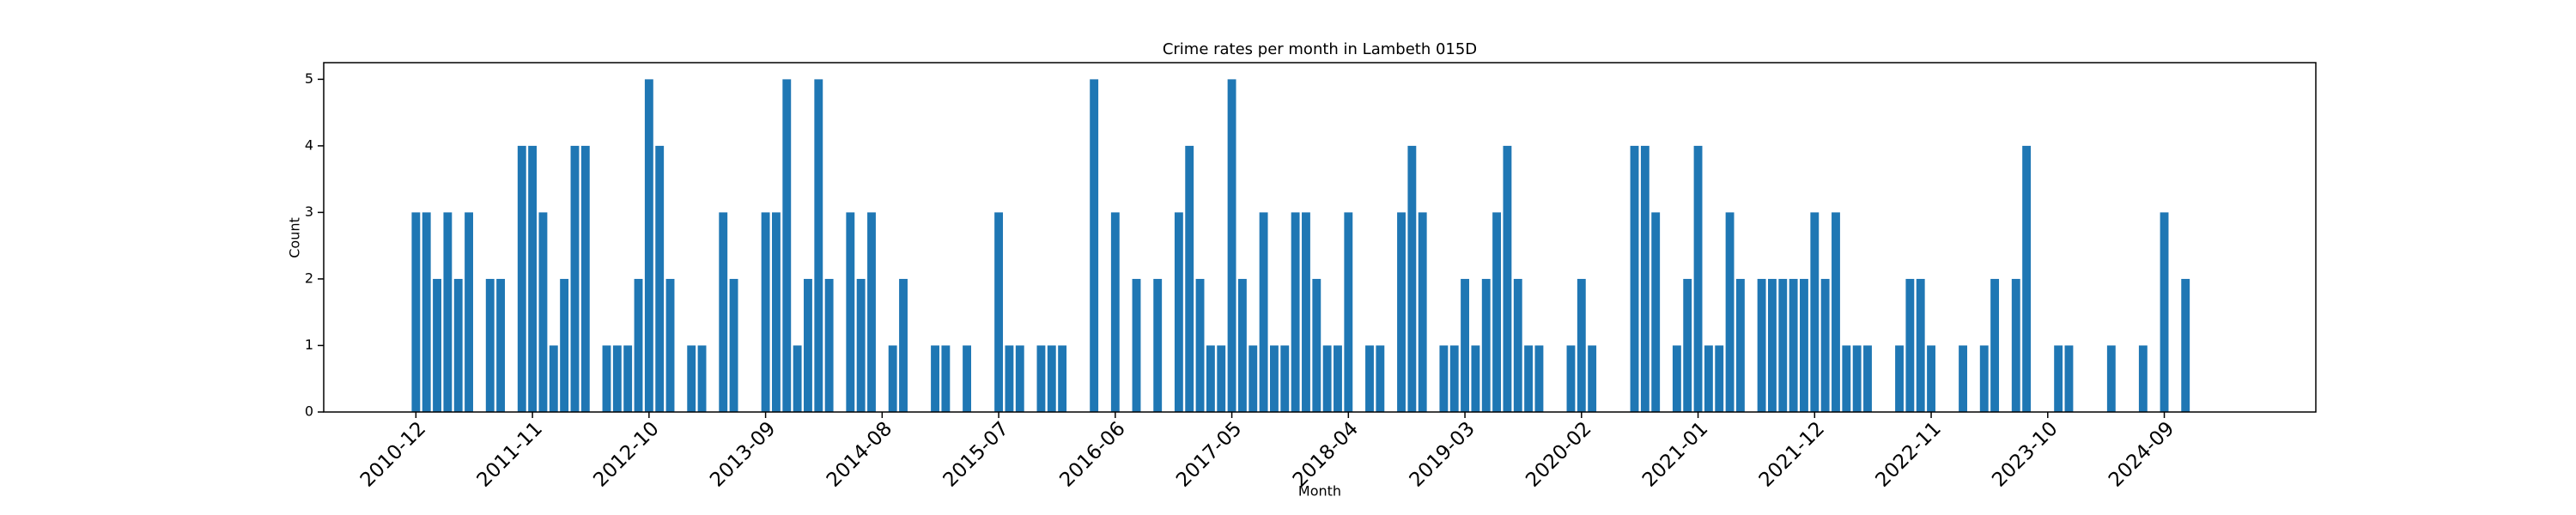  I want to click on x-tick-label: 2018-04, so click(1326, 454).